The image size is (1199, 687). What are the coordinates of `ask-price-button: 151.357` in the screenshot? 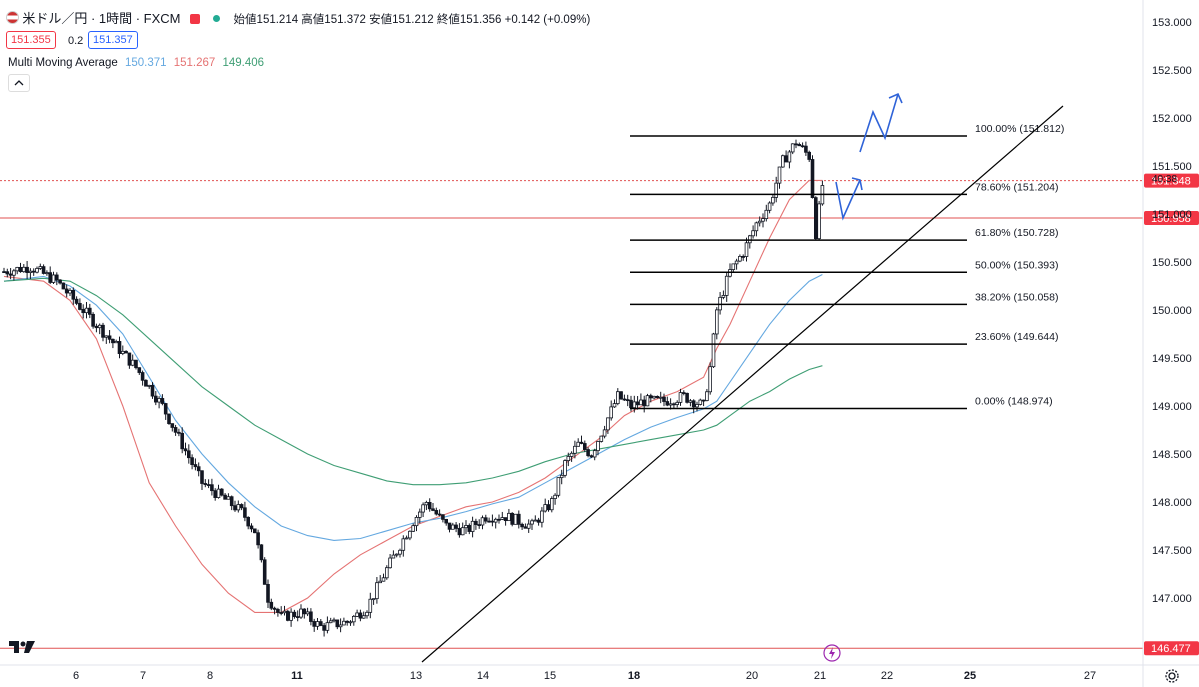 It's located at (113, 40).